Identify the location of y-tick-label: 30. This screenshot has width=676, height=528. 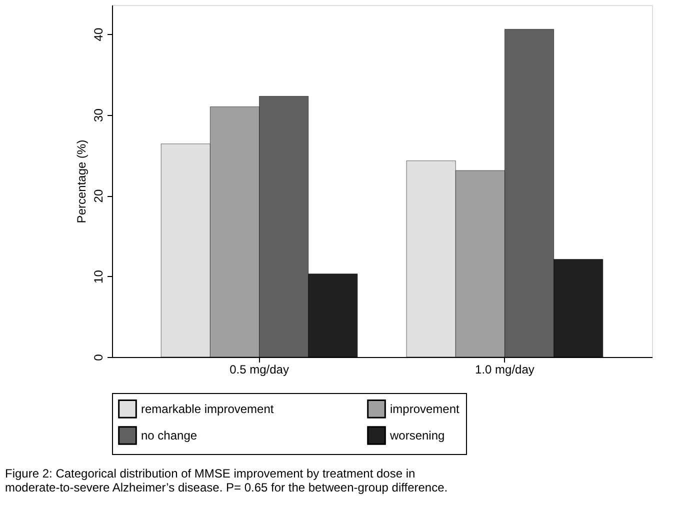
(99, 115).